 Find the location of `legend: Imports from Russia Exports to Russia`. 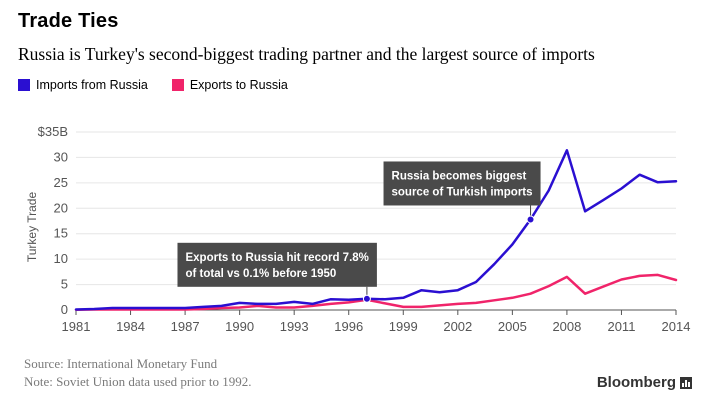

legend: Imports from Russia Exports to Russia is located at coordinates (165, 85).